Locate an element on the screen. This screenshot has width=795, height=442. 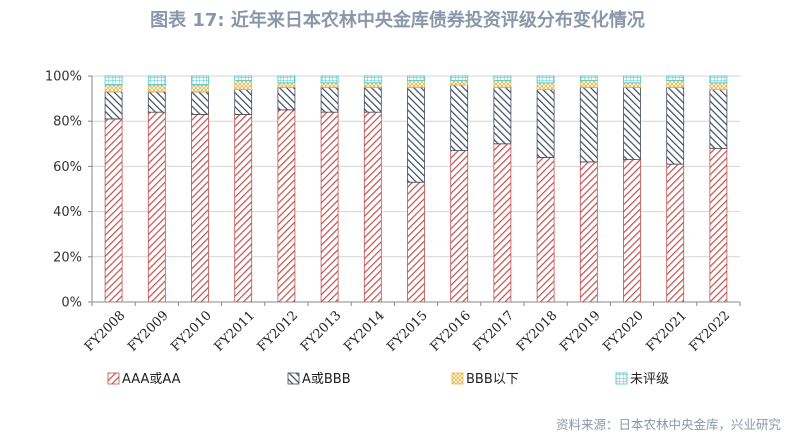
legend-item: BBB以下 is located at coordinates (485, 379).